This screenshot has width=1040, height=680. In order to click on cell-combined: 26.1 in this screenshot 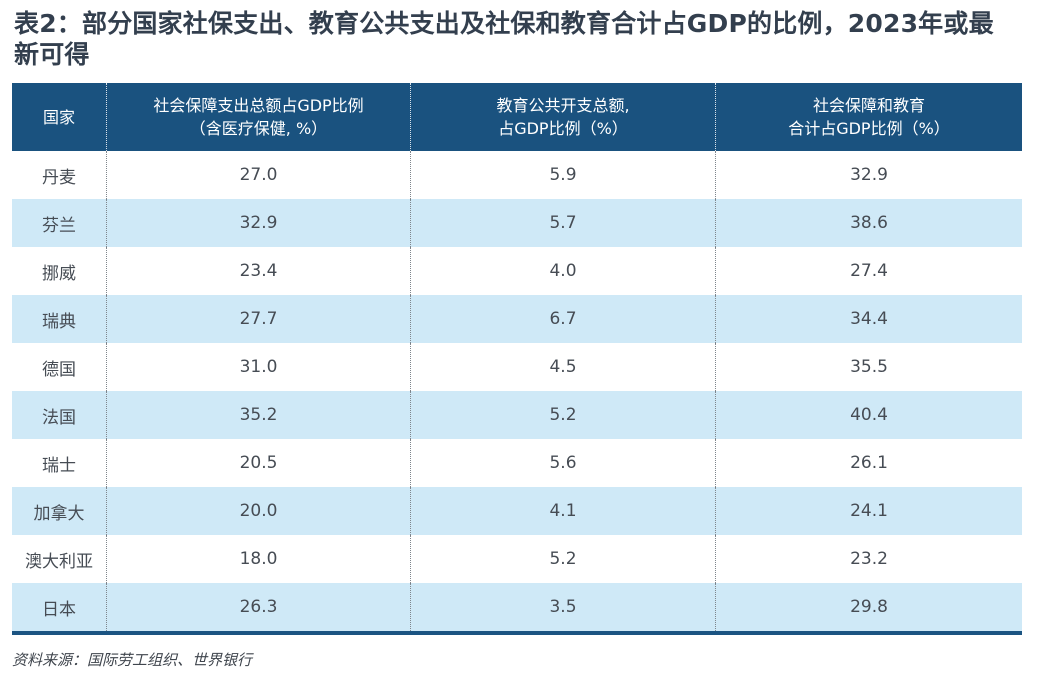, I will do `click(868, 463)`.